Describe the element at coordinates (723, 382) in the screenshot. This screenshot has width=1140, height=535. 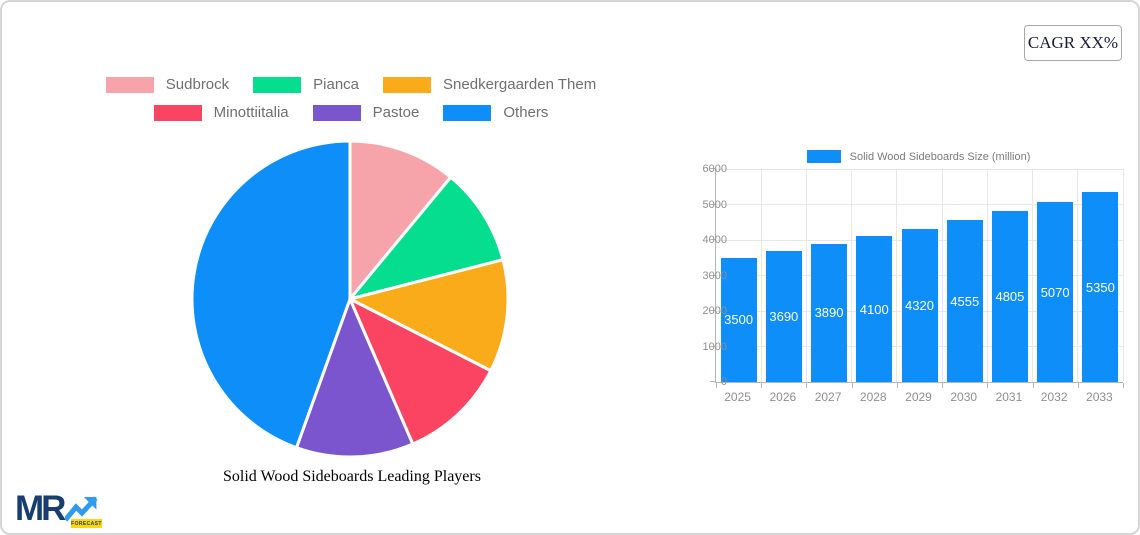
I see `y-axis-label: 0` at that location.